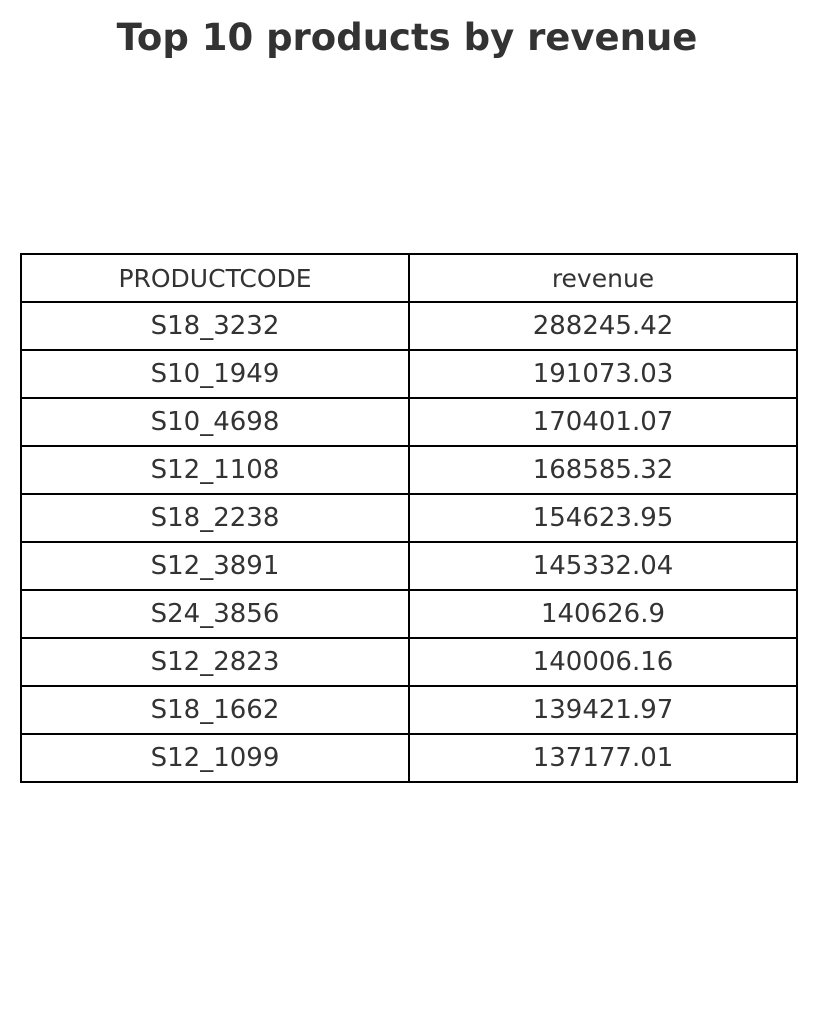  I want to click on table-row: S12_1099 137177.01, so click(409, 758).